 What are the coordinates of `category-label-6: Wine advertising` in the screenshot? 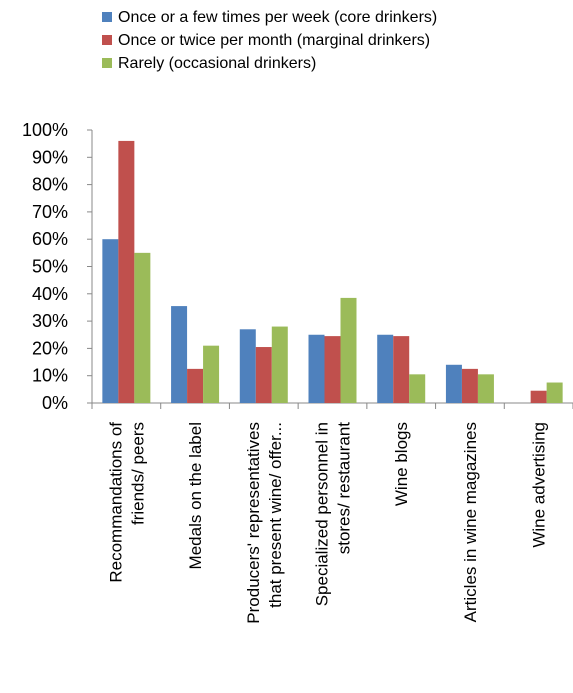 It's located at (539, 485).